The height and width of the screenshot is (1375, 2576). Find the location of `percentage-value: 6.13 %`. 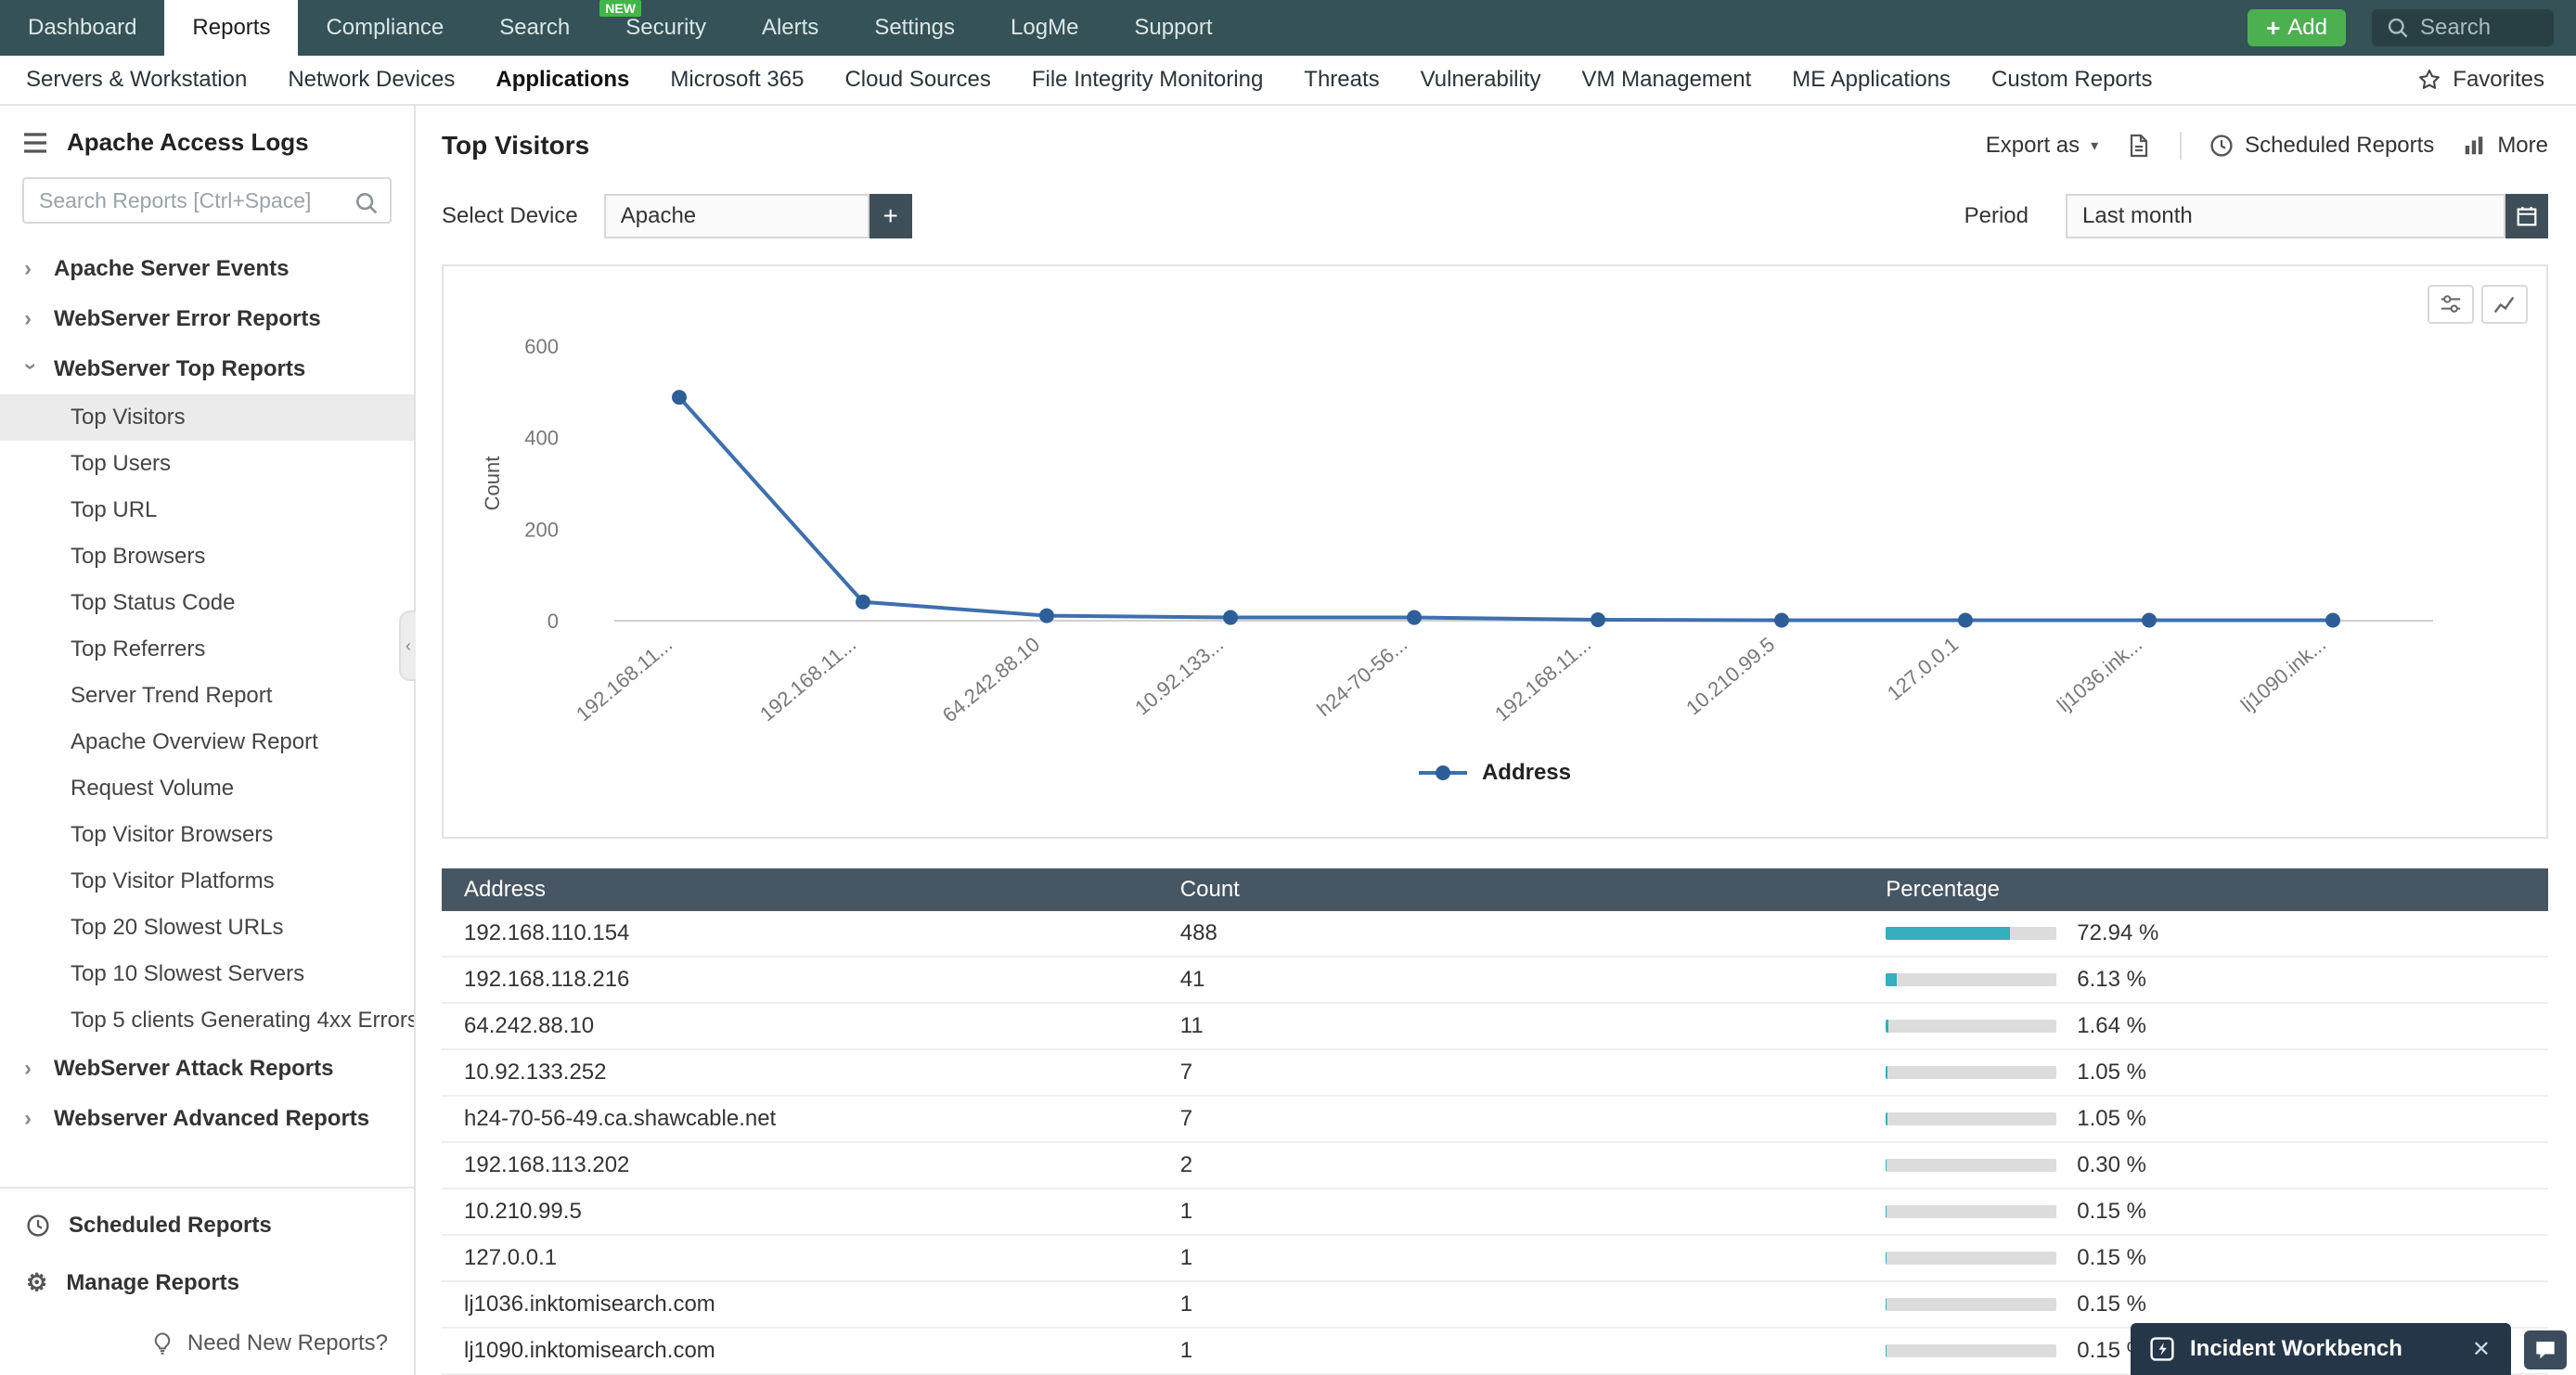

percentage-value: 6.13 % is located at coordinates (2111, 979).